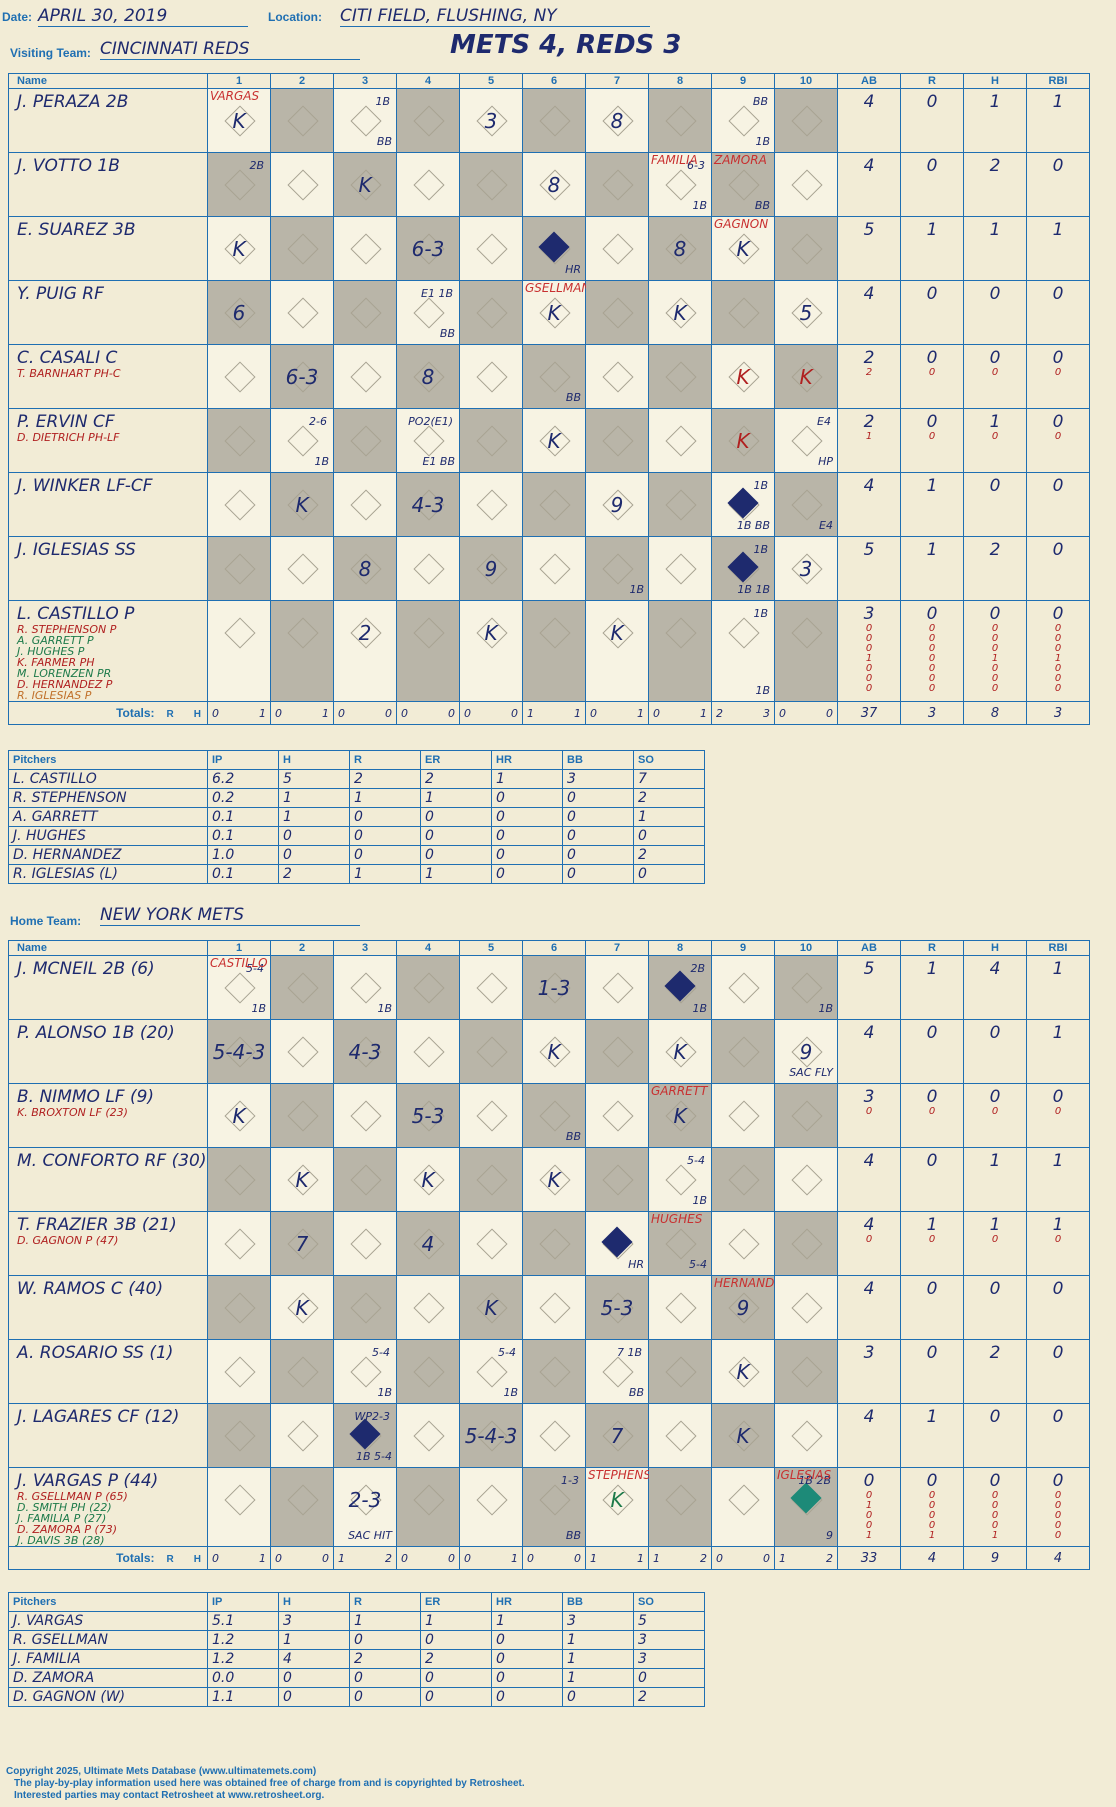 Image resolution: width=1116 pixels, height=1807 pixels. I want to click on stat-total-cell: 3, so click(1058, 713).